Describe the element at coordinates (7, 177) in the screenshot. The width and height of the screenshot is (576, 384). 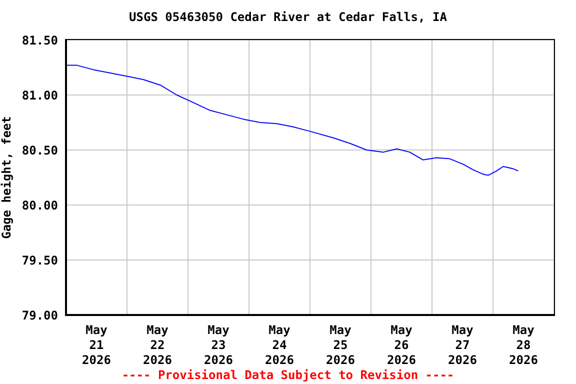
I see `y-axis-title: Gage height, feet` at that location.